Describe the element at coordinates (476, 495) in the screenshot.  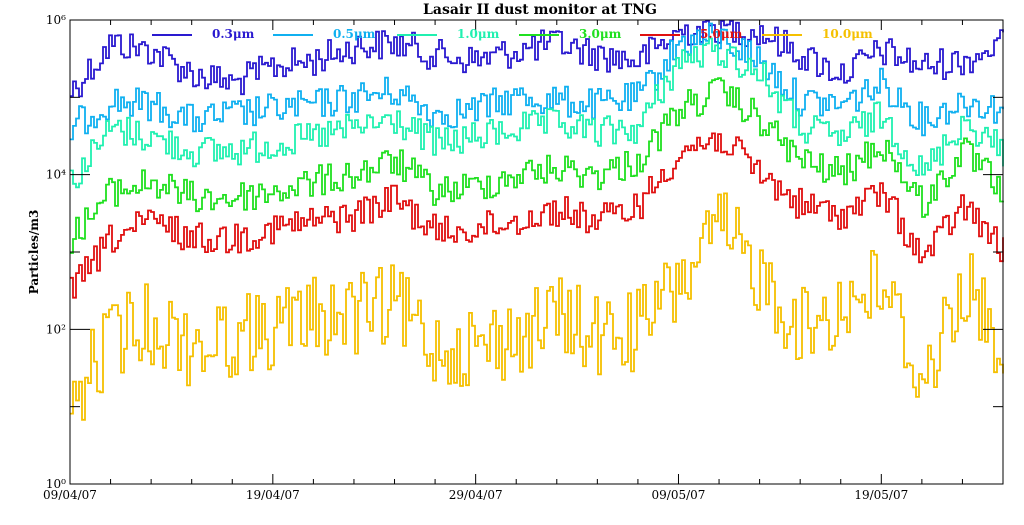
I see `x-tick-label: 29/04/07` at that location.